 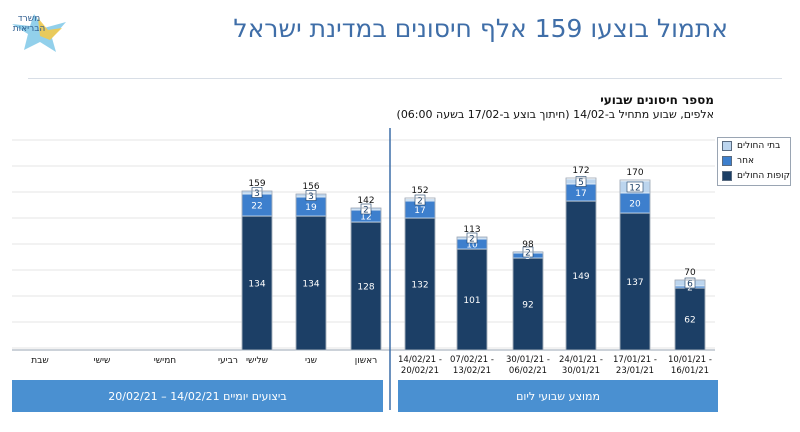 I want to click on divider, so click(x=405, y=78).